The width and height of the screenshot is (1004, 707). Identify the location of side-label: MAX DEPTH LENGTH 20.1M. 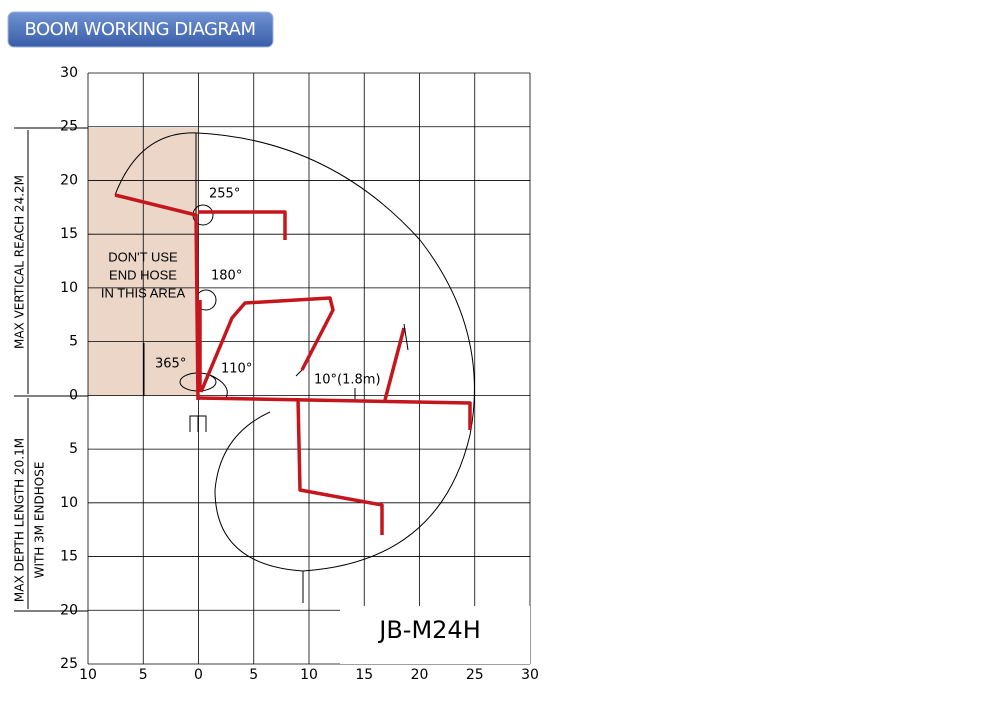
(20, 520).